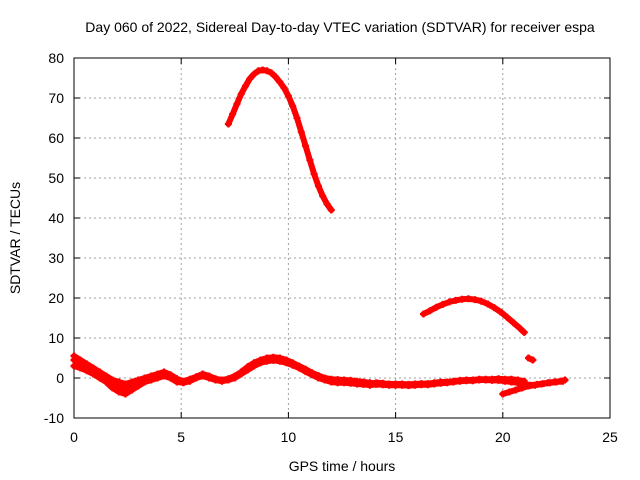  Describe the element at coordinates (503, 437) in the screenshot. I see `x-tick-label: 20` at that location.